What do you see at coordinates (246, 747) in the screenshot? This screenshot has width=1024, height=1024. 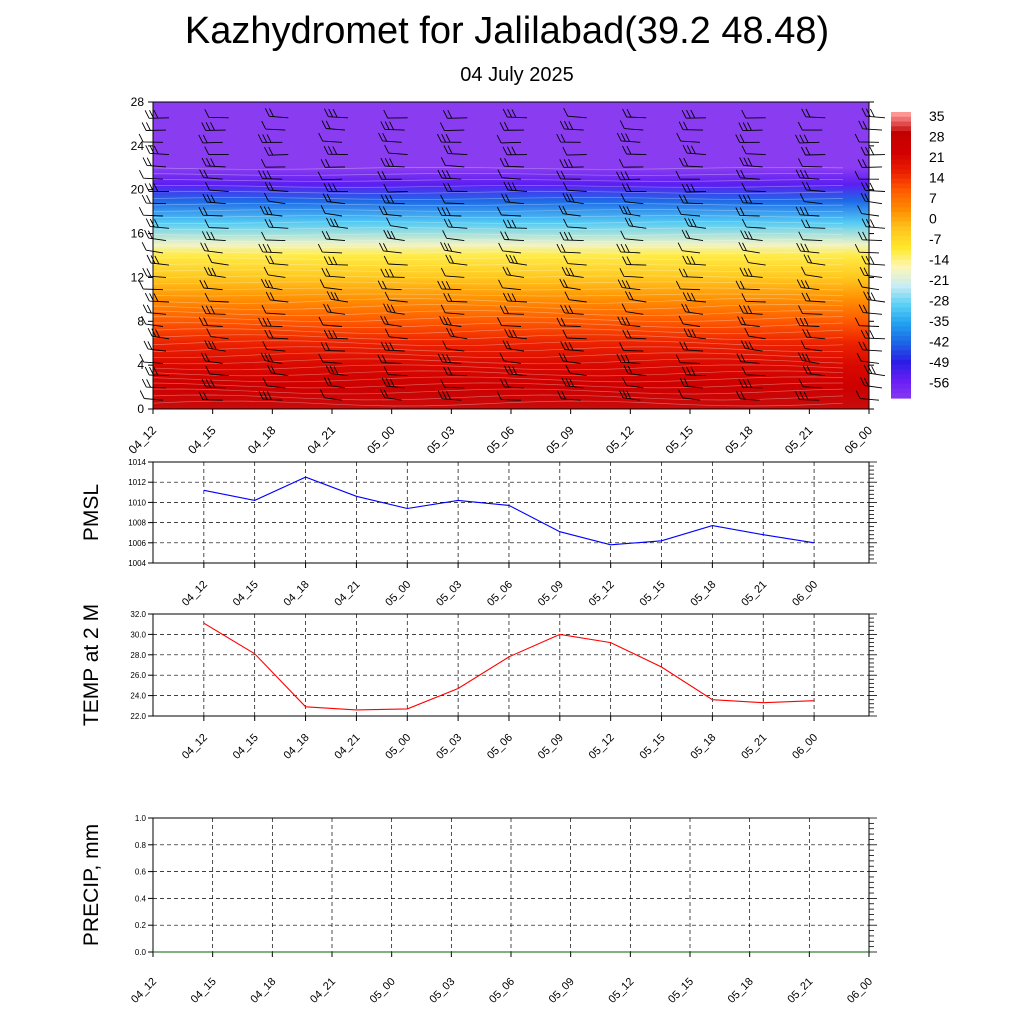 I see `temp-x-tick-label: 04_15` at bounding box center [246, 747].